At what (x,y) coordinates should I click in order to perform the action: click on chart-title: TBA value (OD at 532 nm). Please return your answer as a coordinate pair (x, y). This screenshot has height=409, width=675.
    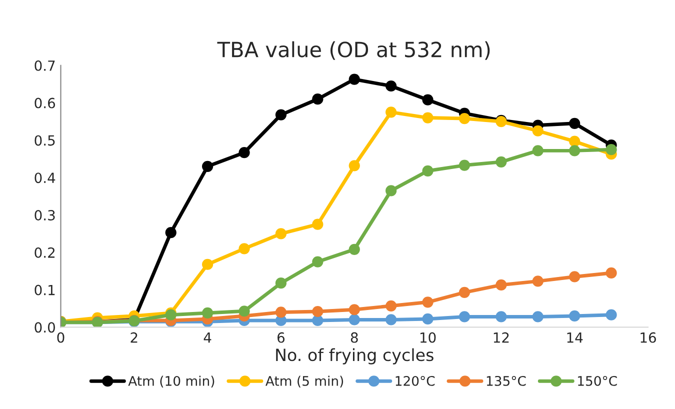
    Looking at the image, I should click on (353, 50).